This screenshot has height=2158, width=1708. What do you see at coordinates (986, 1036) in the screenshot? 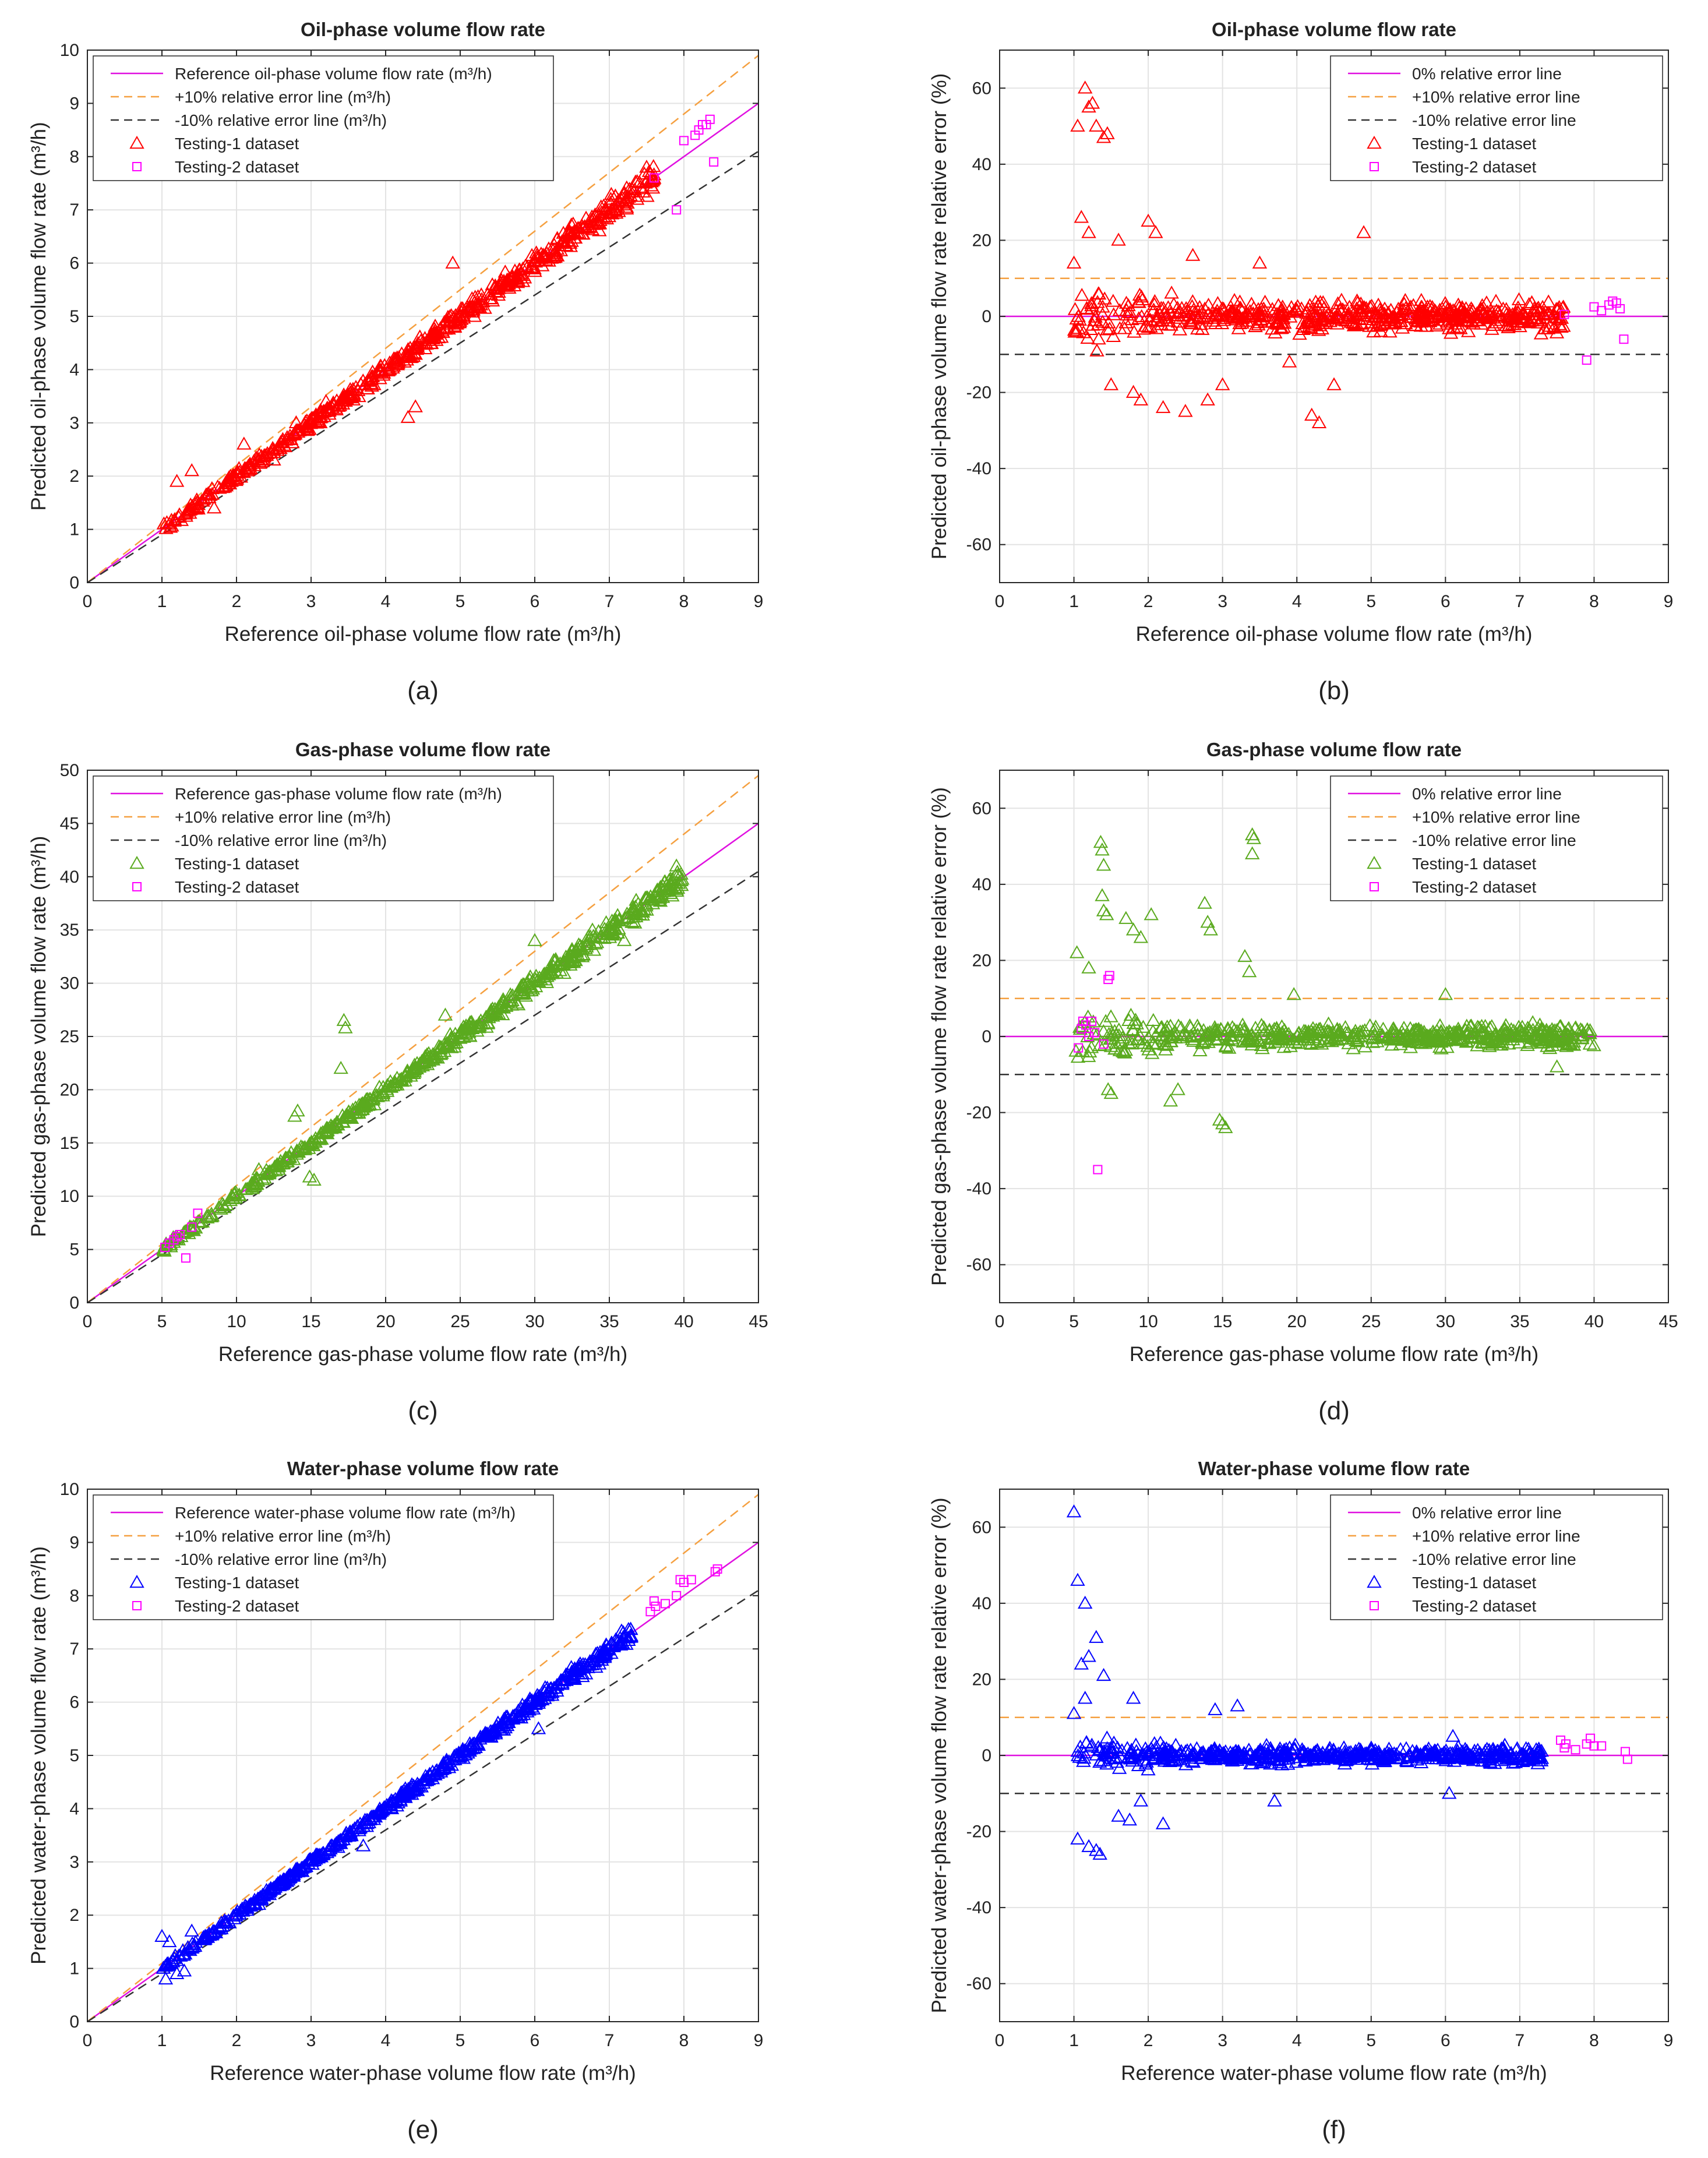
I see `y-tick-label: 0` at bounding box center [986, 1036].